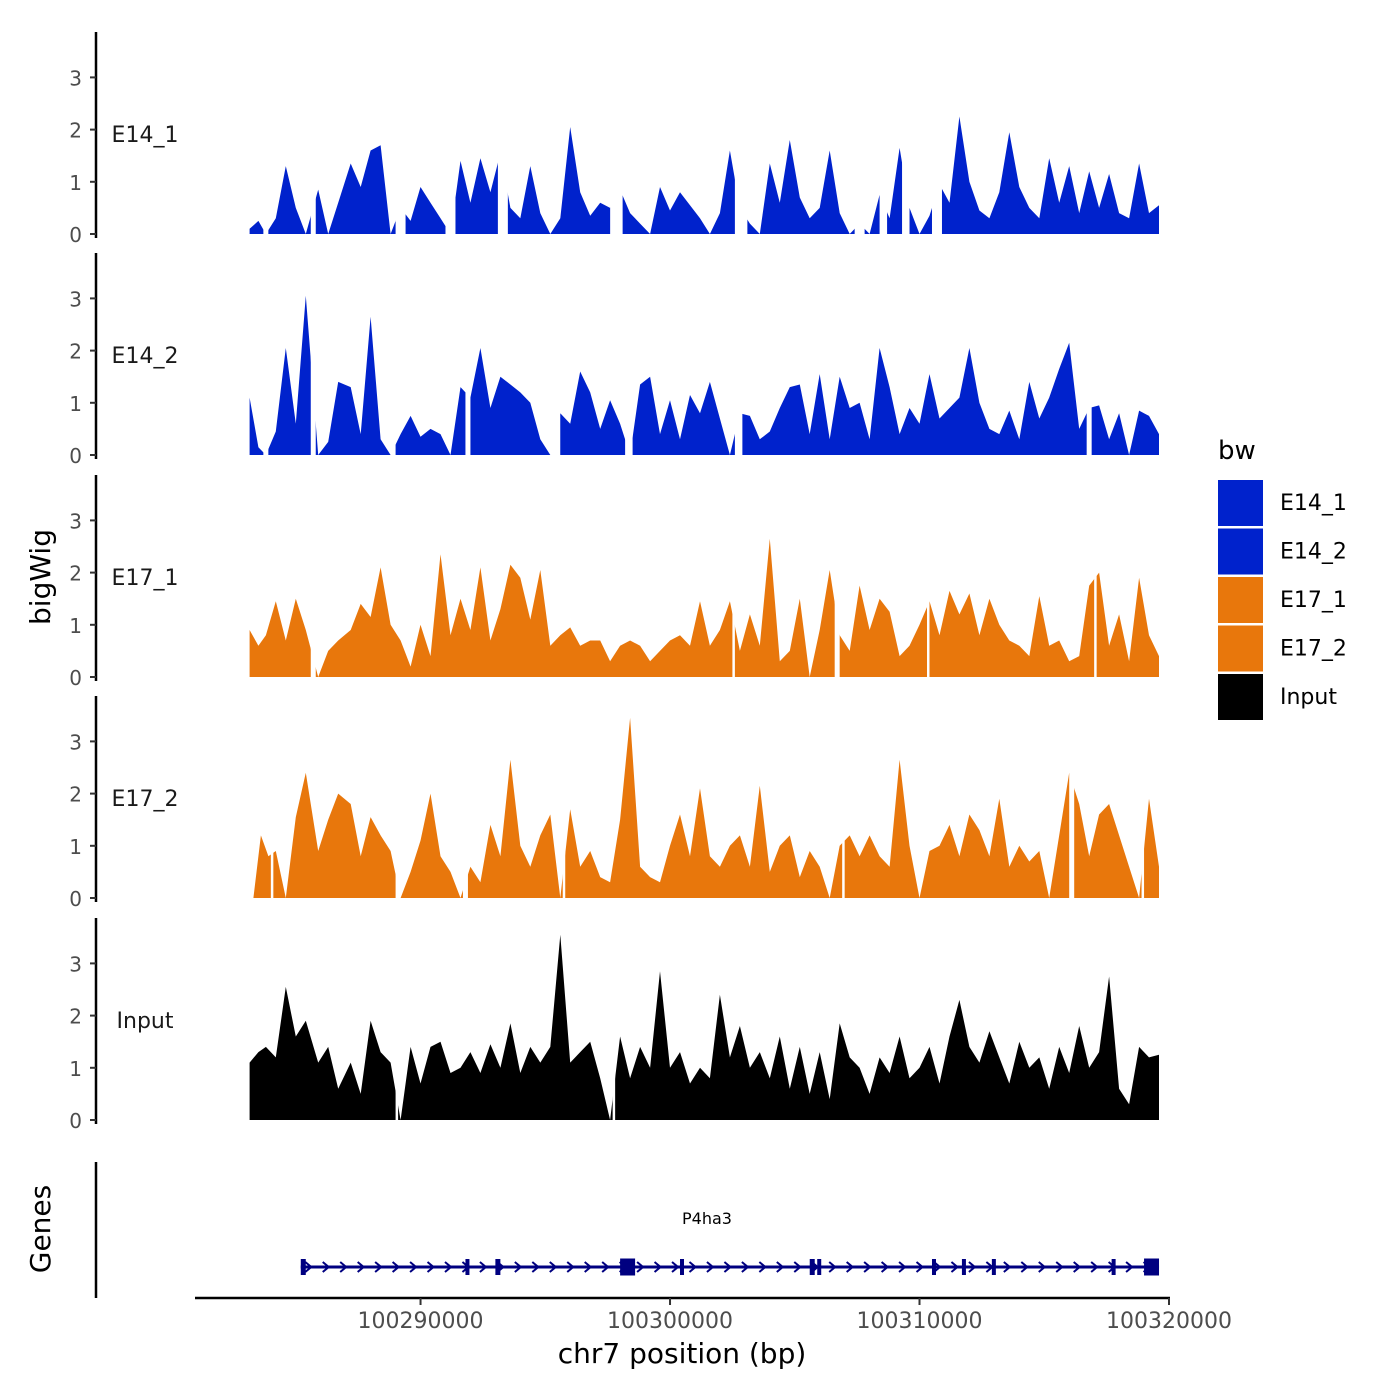 The height and width of the screenshot is (1400, 1400). I want to click on x-tick-label: 100300000, so click(670, 1321).